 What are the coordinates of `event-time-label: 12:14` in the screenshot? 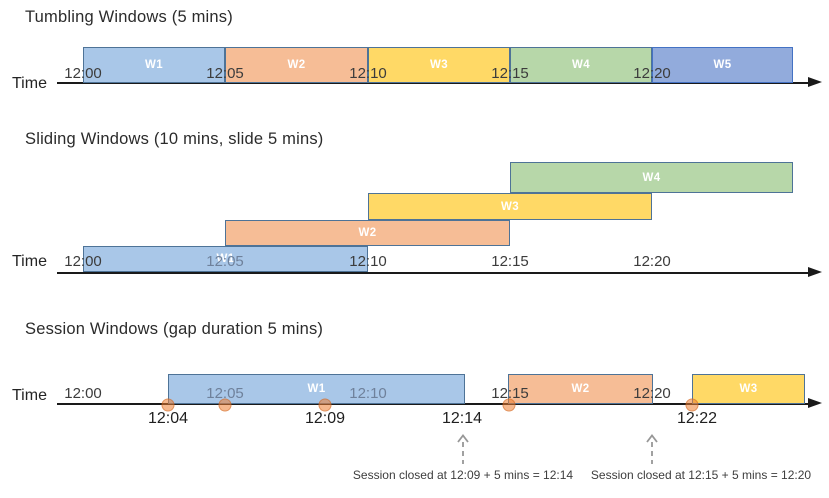 It's located at (462, 418).